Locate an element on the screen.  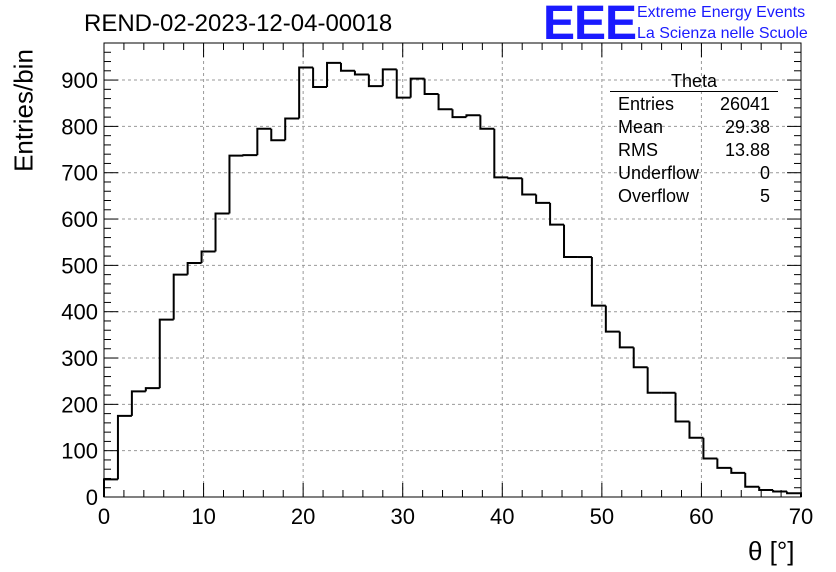
y-tick-label: 900 is located at coordinates (79, 80).